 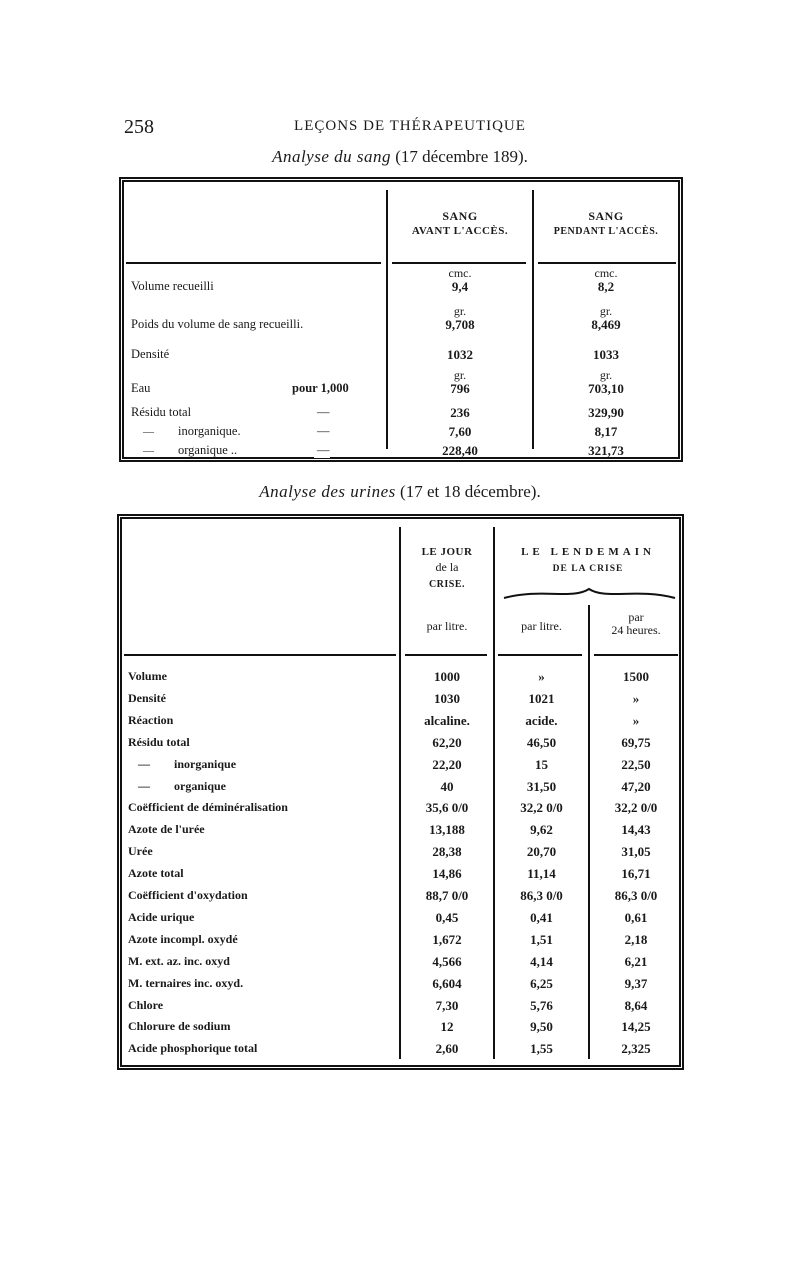 I want to click on table-row: — inorganique 22,20 15 22,50, so click(x=400, y=766).